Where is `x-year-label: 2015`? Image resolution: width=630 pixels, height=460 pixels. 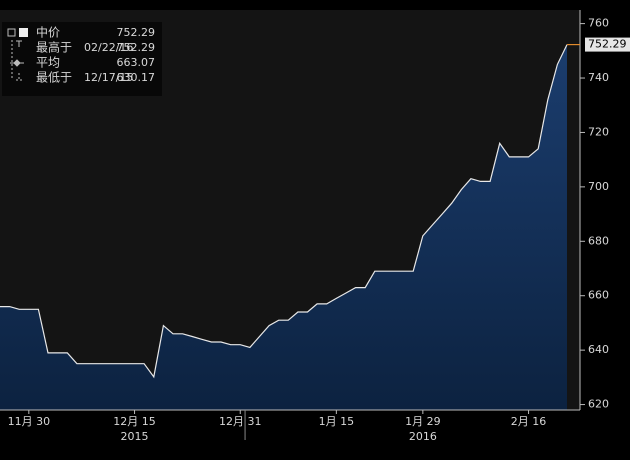
x-year-label: 2015 is located at coordinates (135, 436).